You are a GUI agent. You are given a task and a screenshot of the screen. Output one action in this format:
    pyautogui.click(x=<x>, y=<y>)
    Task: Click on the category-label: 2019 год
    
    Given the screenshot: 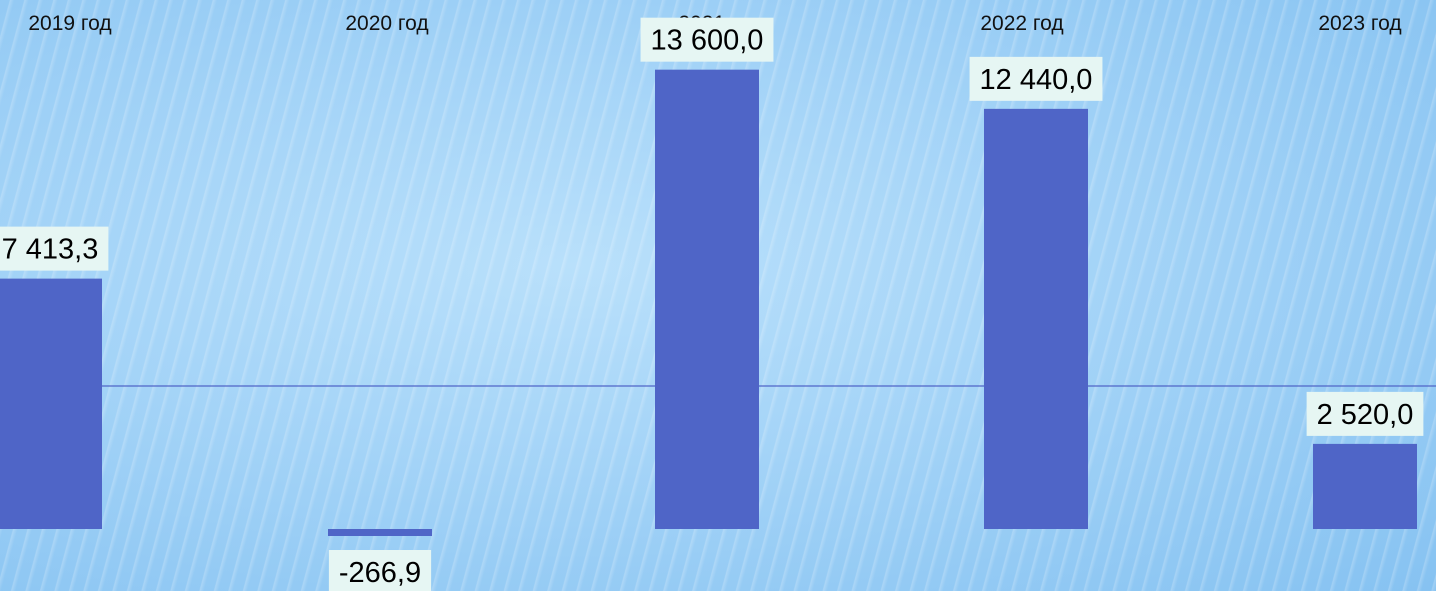 What is the action you would take?
    pyautogui.click(x=69, y=23)
    